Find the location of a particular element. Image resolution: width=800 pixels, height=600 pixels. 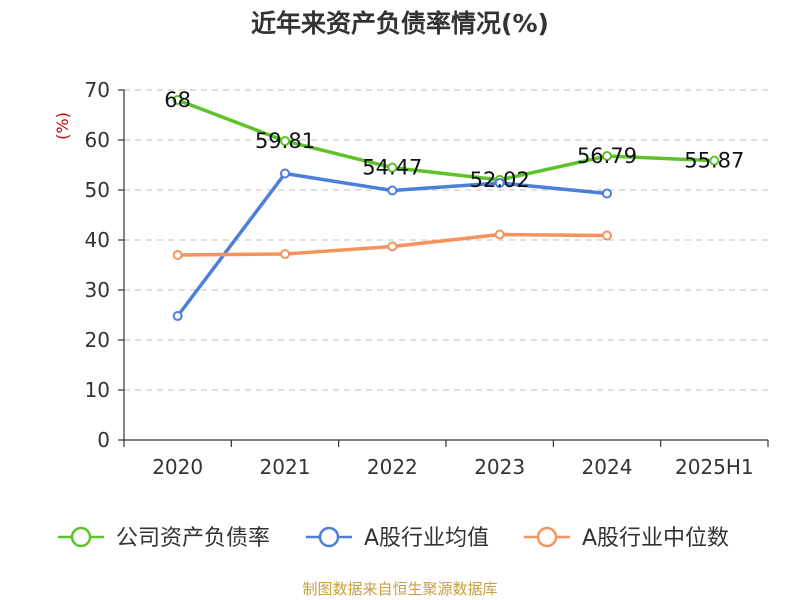

source-note: 制图数据来自恒生聚源数据库 is located at coordinates (400, 589).